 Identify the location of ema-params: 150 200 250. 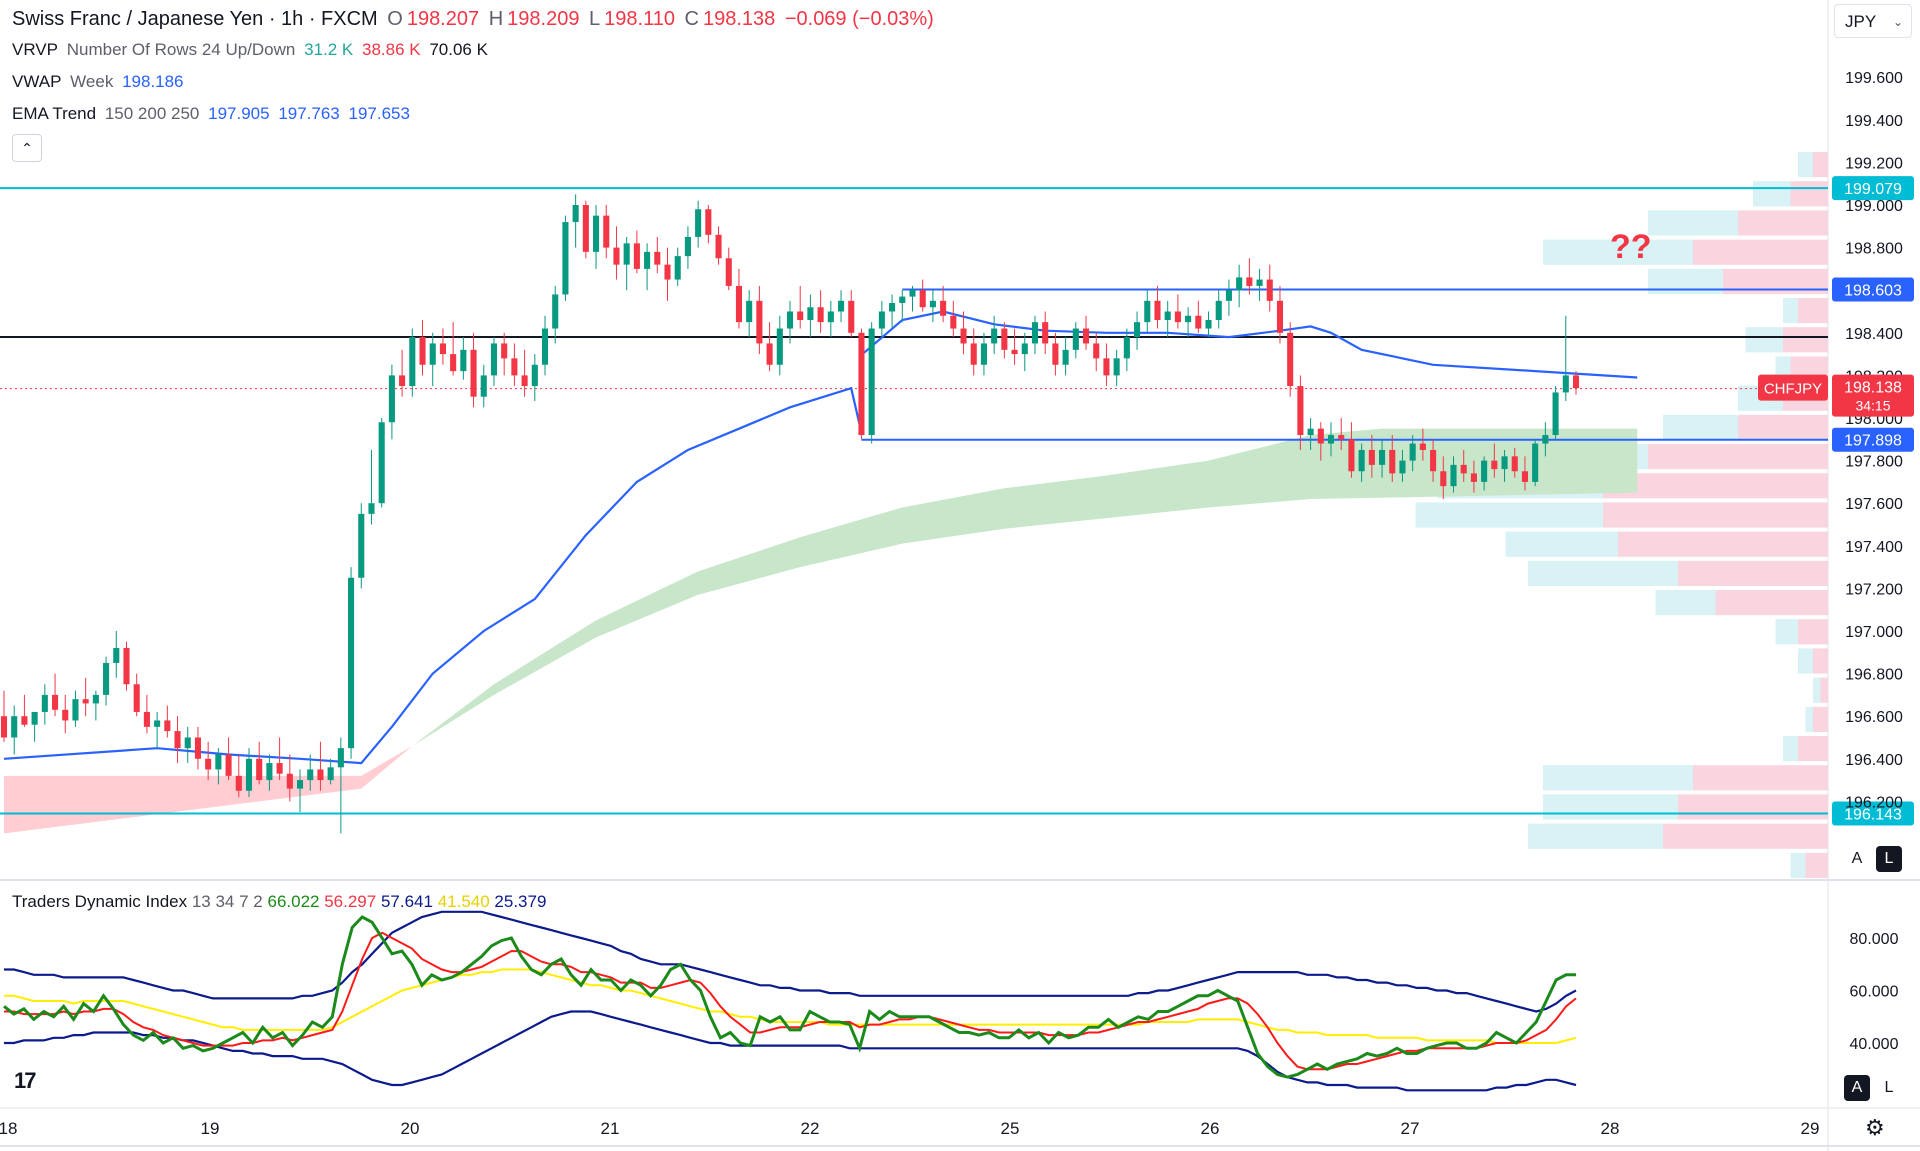
(152, 113).